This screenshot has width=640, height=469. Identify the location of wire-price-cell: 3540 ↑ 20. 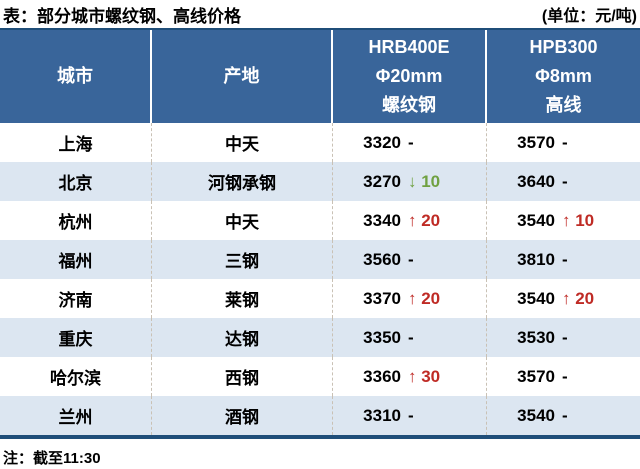
(563, 298).